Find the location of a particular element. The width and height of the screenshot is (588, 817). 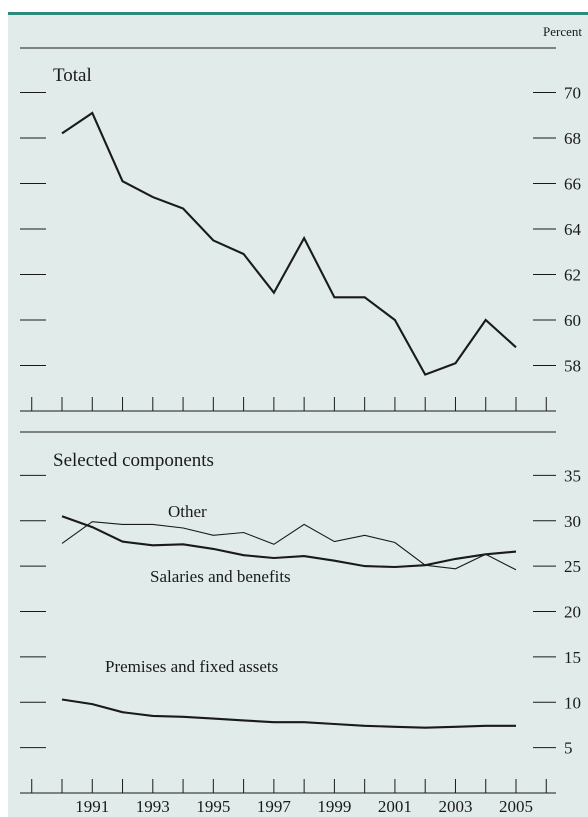

x-tick-labels: 1991 1993 1995 1997 1999 2001 2003 2005 is located at coordinates (304, 806).